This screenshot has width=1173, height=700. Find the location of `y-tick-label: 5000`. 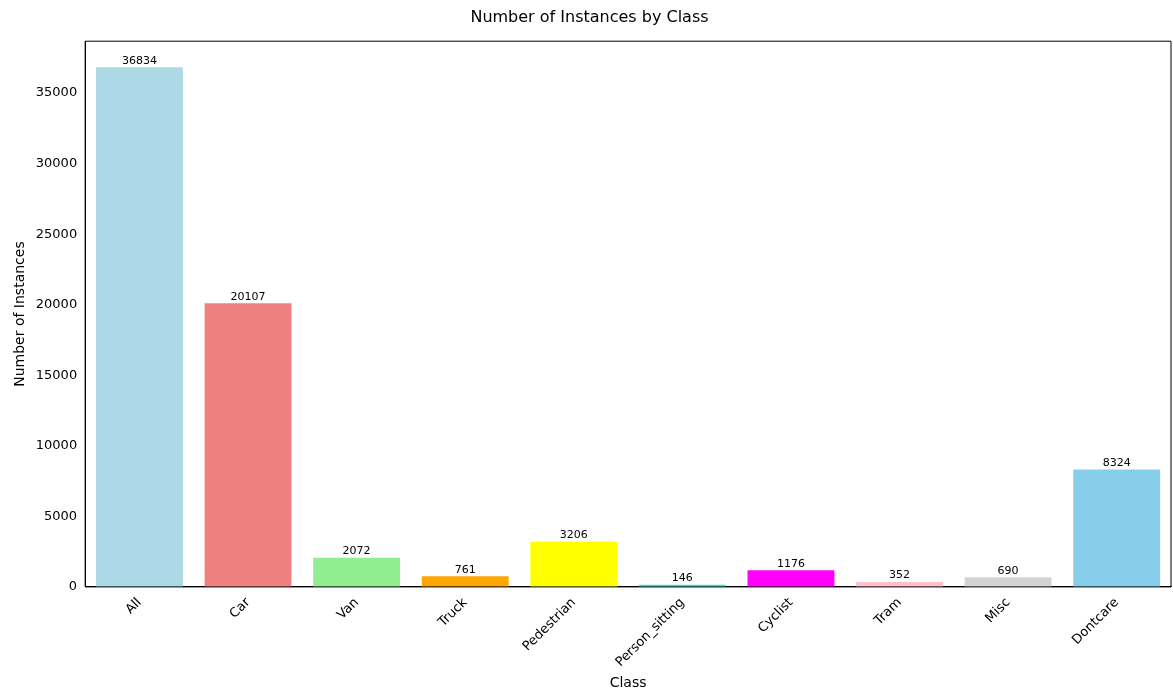

y-tick-label: 5000 is located at coordinates (61, 515).